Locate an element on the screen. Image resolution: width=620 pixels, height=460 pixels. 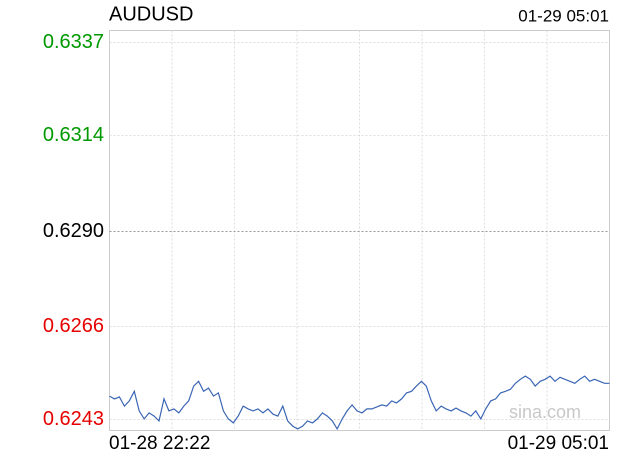
y-tick-label: 0.6290 is located at coordinates (73, 231).